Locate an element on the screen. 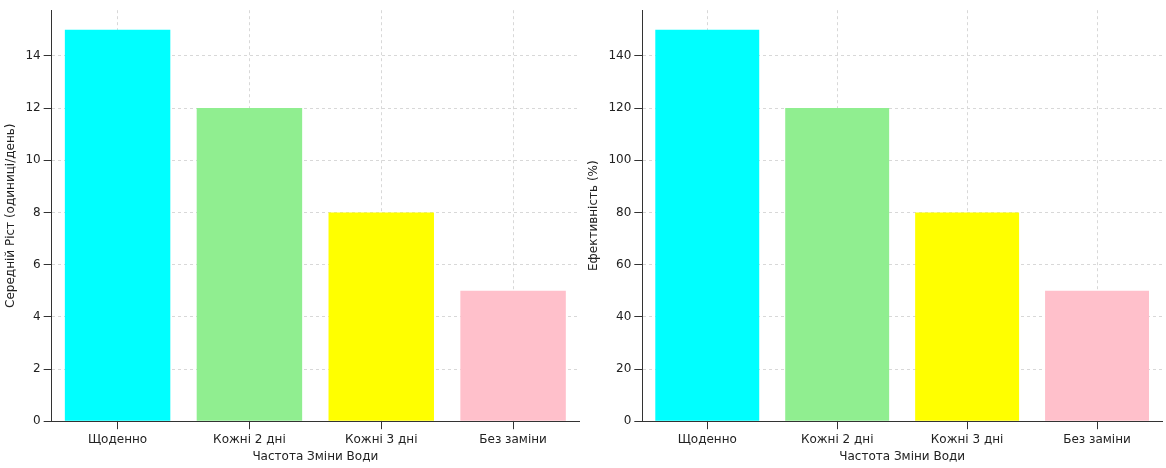 This screenshot has width=1166, height=468. y-tick-label: 4 is located at coordinates (37, 315).